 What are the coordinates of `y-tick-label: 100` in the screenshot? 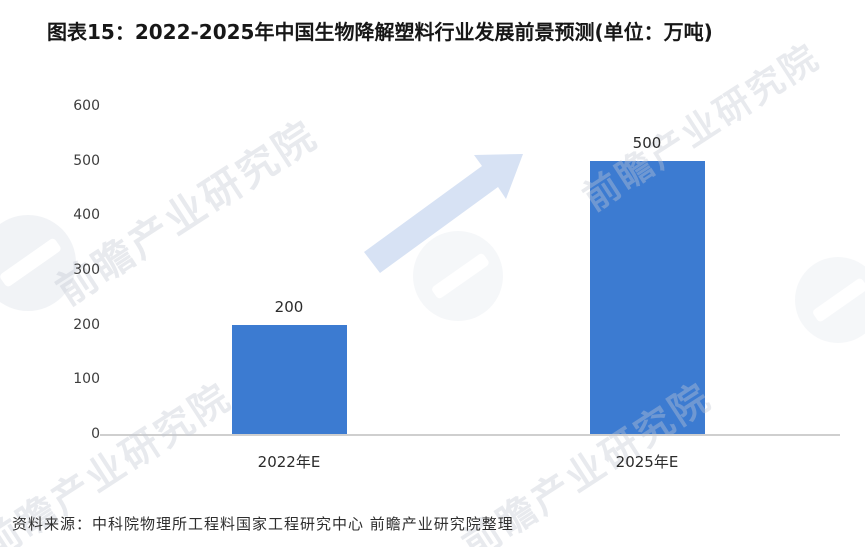 It's located at (86, 379).